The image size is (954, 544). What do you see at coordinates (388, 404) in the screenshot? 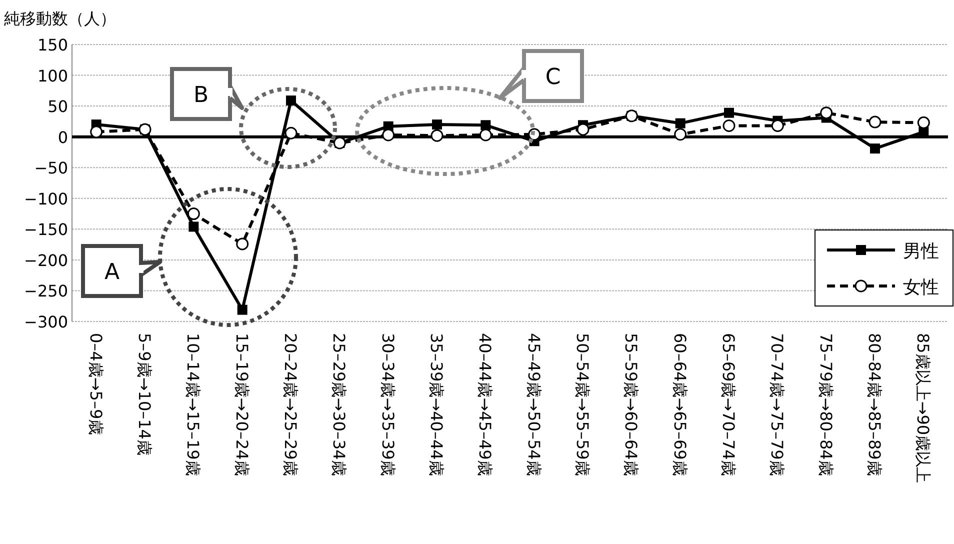
I see `x-tick-label: 30–34歳→35–39歳` at bounding box center [388, 404].